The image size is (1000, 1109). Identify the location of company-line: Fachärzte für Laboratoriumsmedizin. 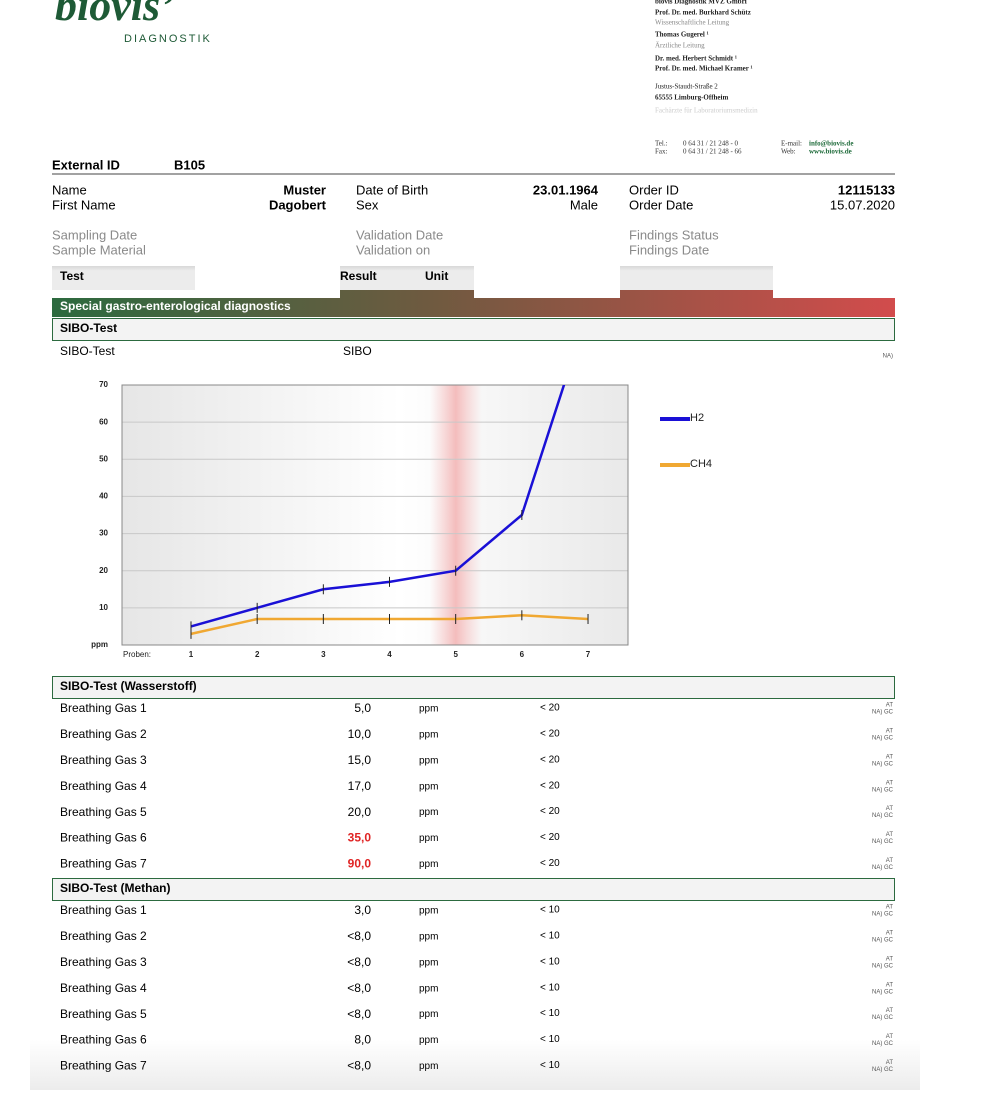
(706, 111).